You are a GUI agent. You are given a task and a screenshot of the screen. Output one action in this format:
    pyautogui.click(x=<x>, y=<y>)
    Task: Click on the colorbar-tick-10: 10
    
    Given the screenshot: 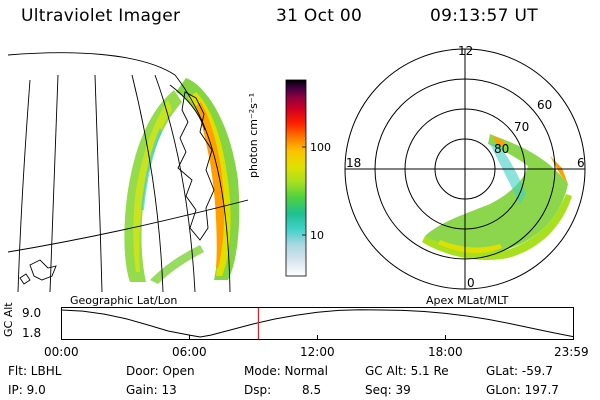 What is the action you would take?
    pyautogui.click(x=317, y=235)
    